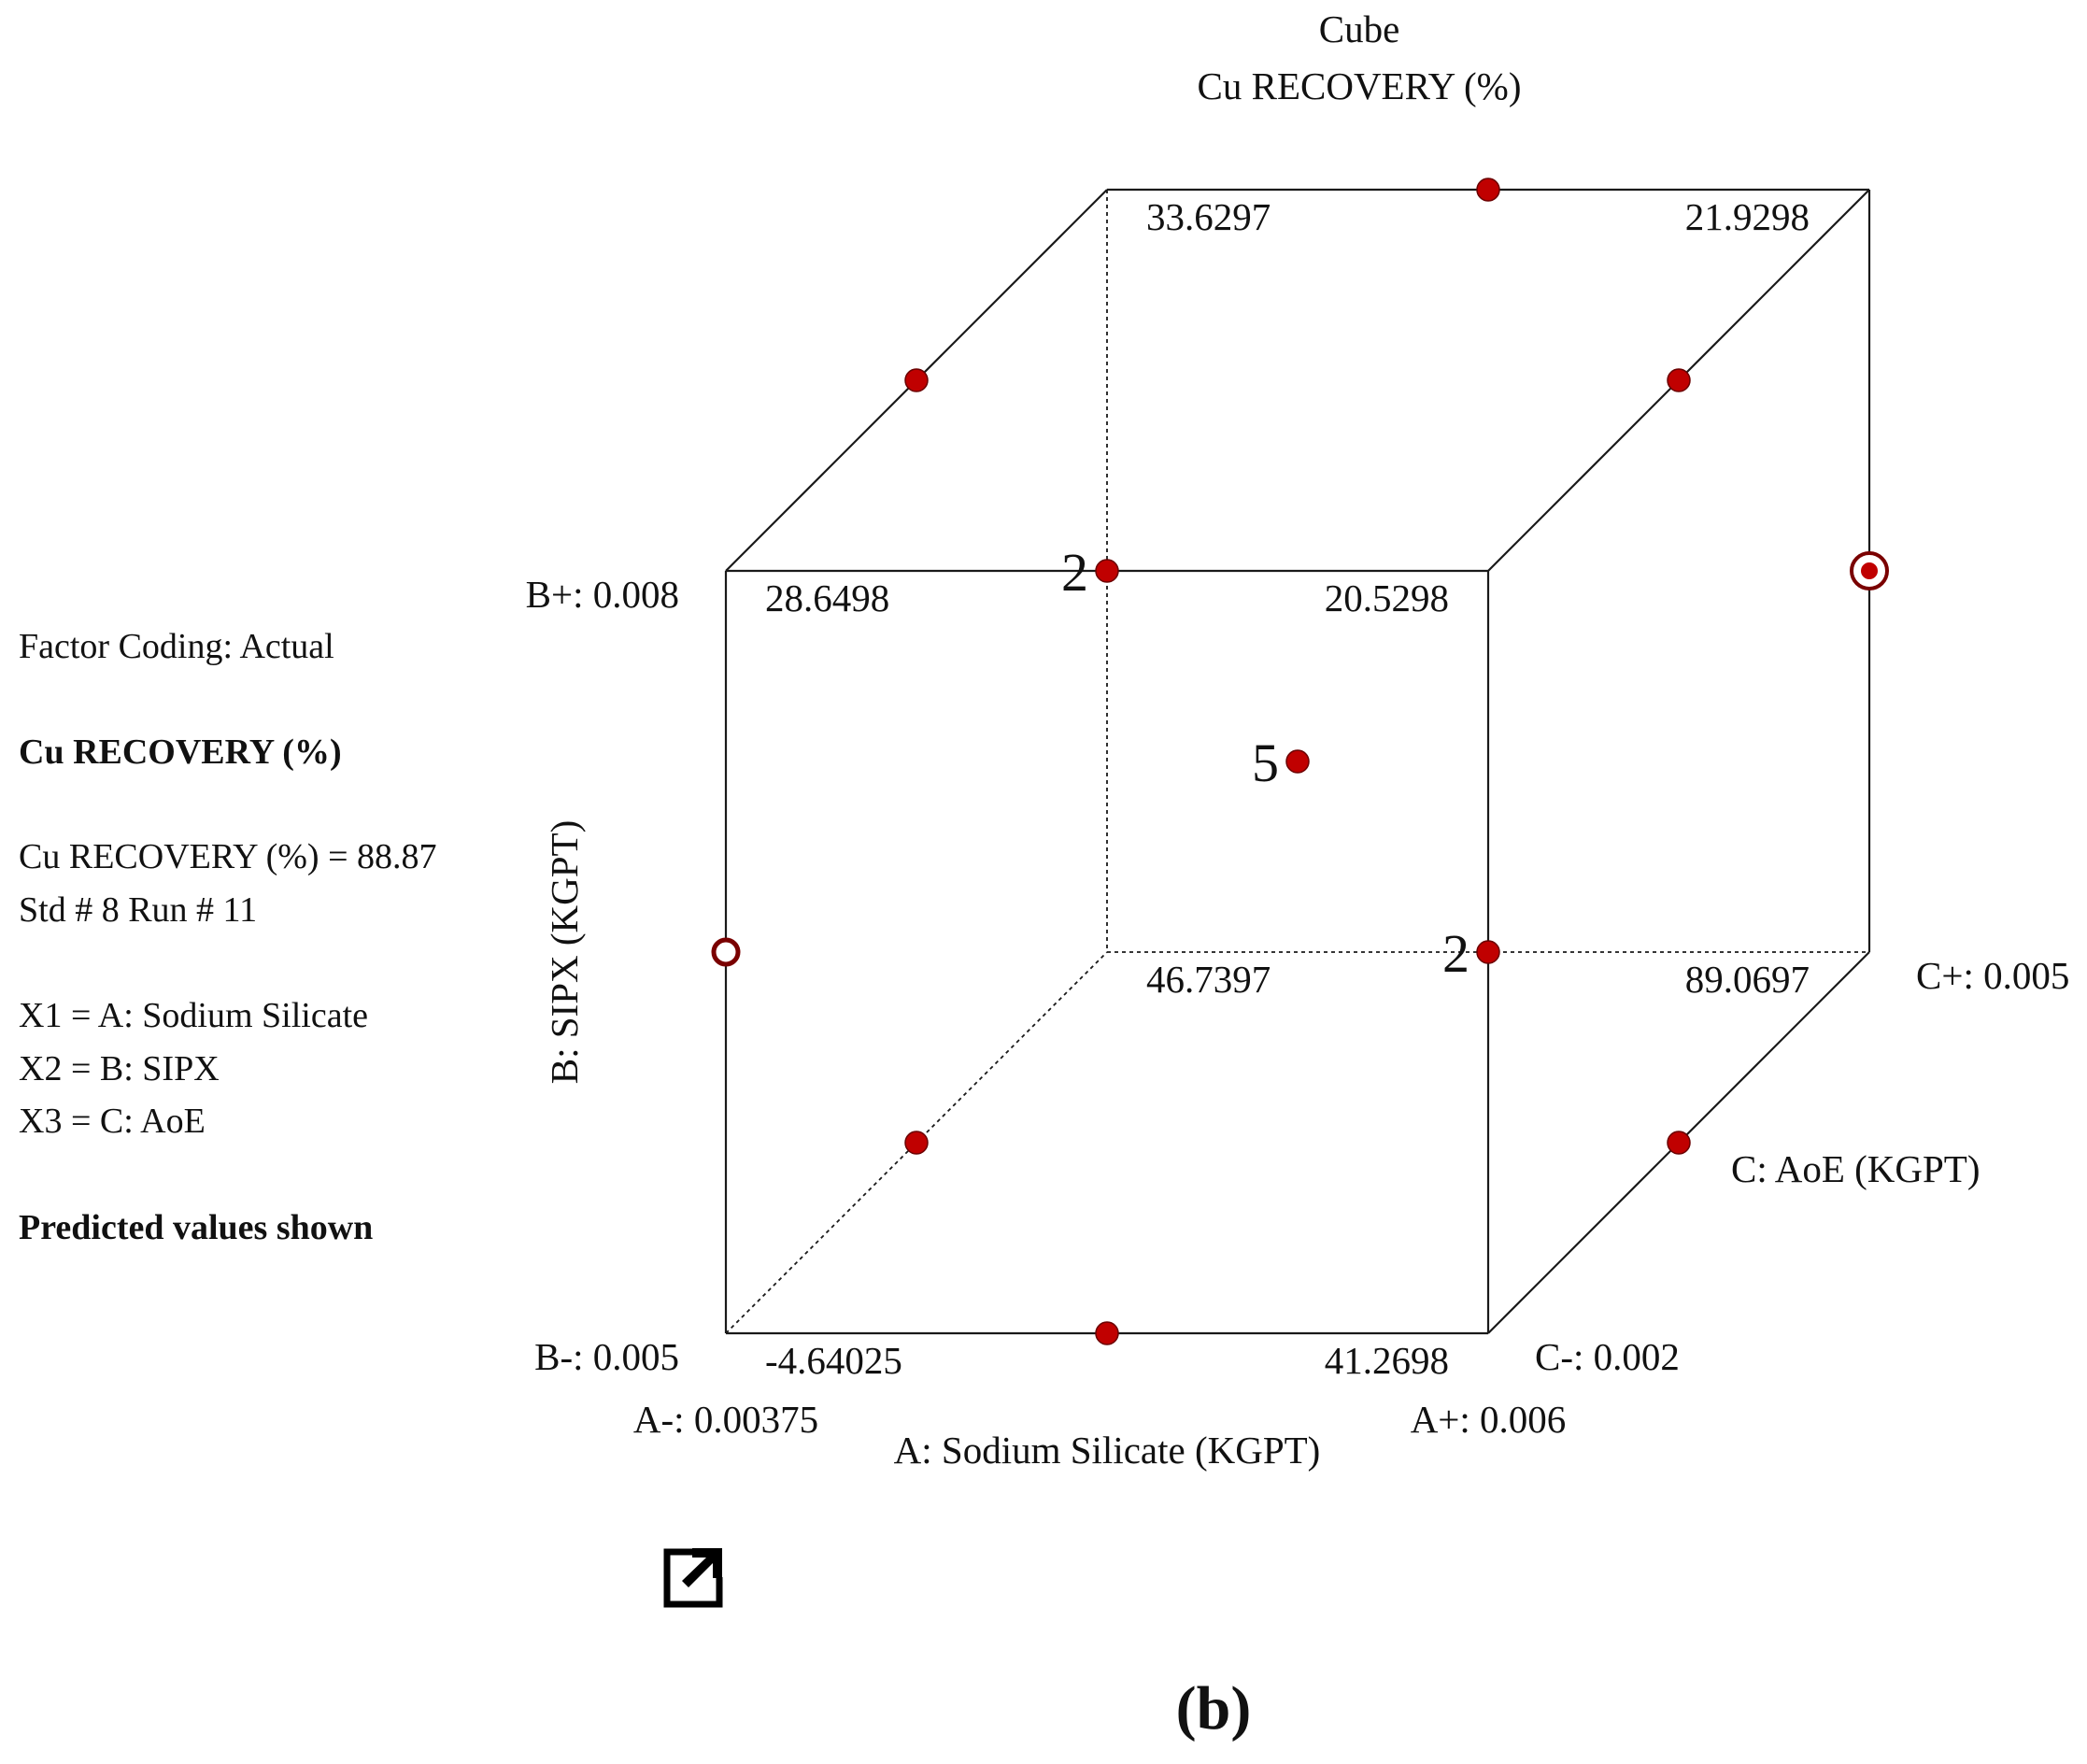  What do you see at coordinates (1208, 979) in the screenshot?
I see `corner-value-a-low-b-low-c-high: 46.7397` at bounding box center [1208, 979].